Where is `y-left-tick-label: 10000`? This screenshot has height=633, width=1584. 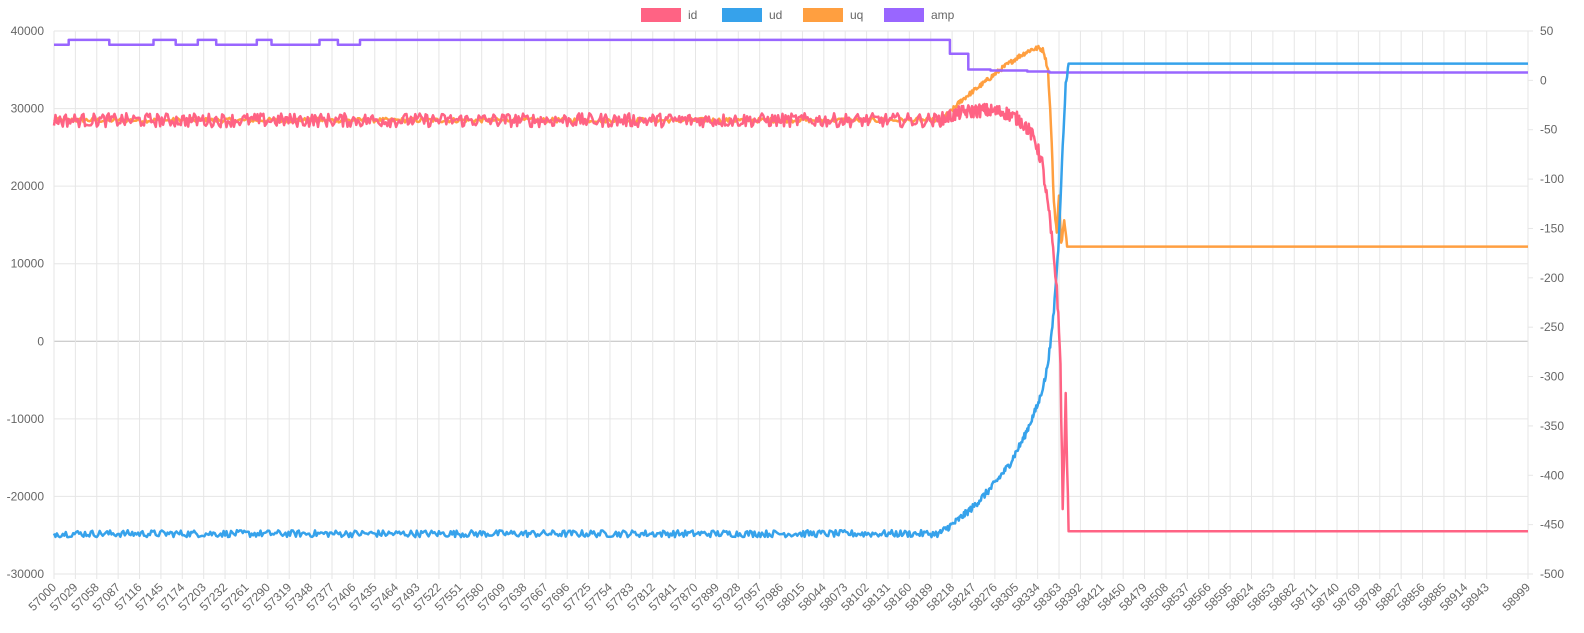 y-left-tick-label: 10000 is located at coordinates (28, 264).